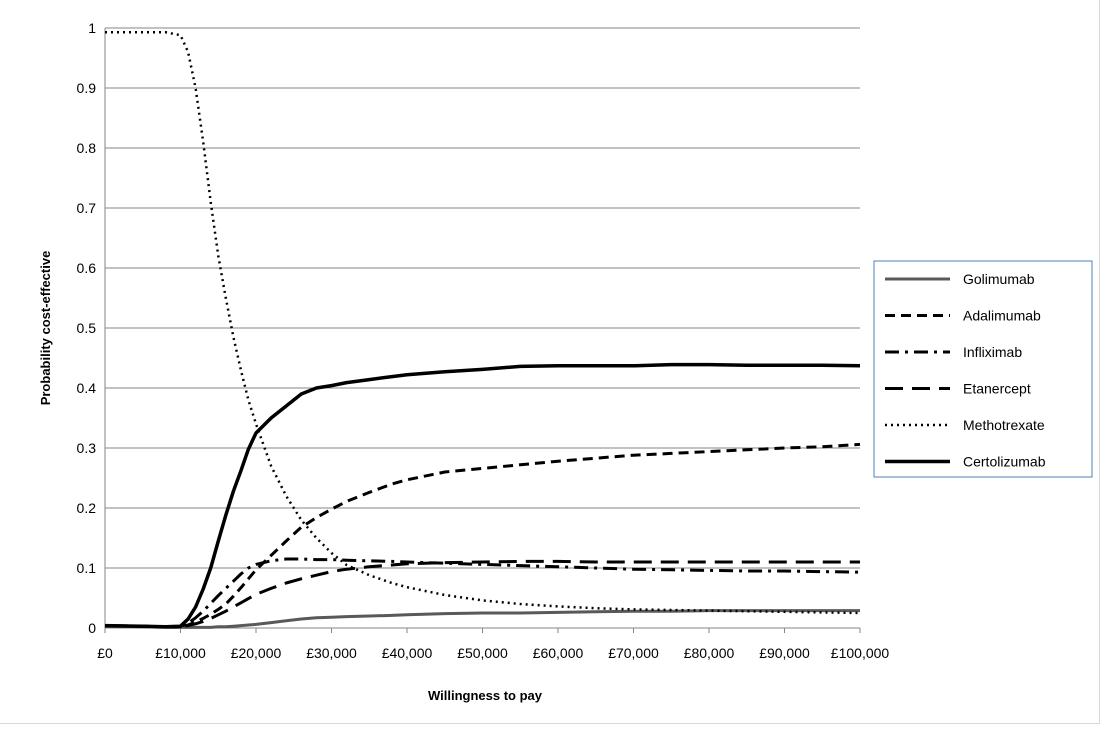  What do you see at coordinates (45, 328) in the screenshot?
I see `y-axis-title: Probability cost-effective` at bounding box center [45, 328].